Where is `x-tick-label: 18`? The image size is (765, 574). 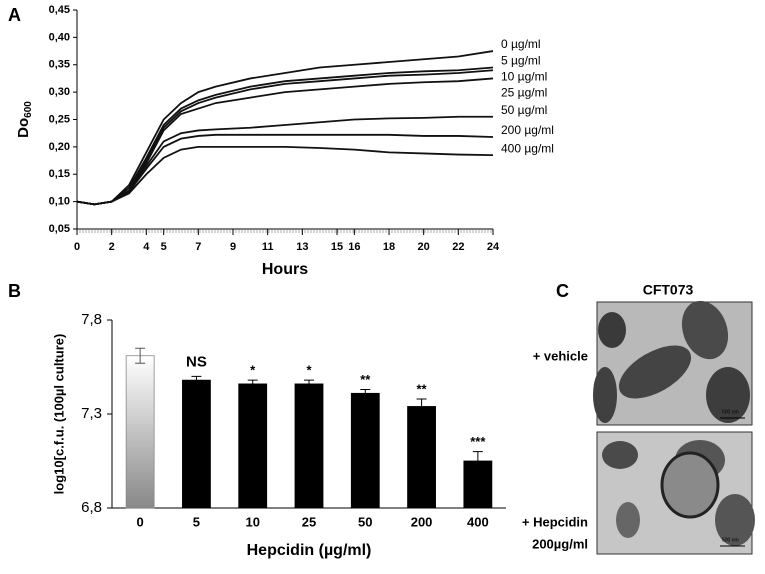
x-tick-label: 18 is located at coordinates (389, 247).